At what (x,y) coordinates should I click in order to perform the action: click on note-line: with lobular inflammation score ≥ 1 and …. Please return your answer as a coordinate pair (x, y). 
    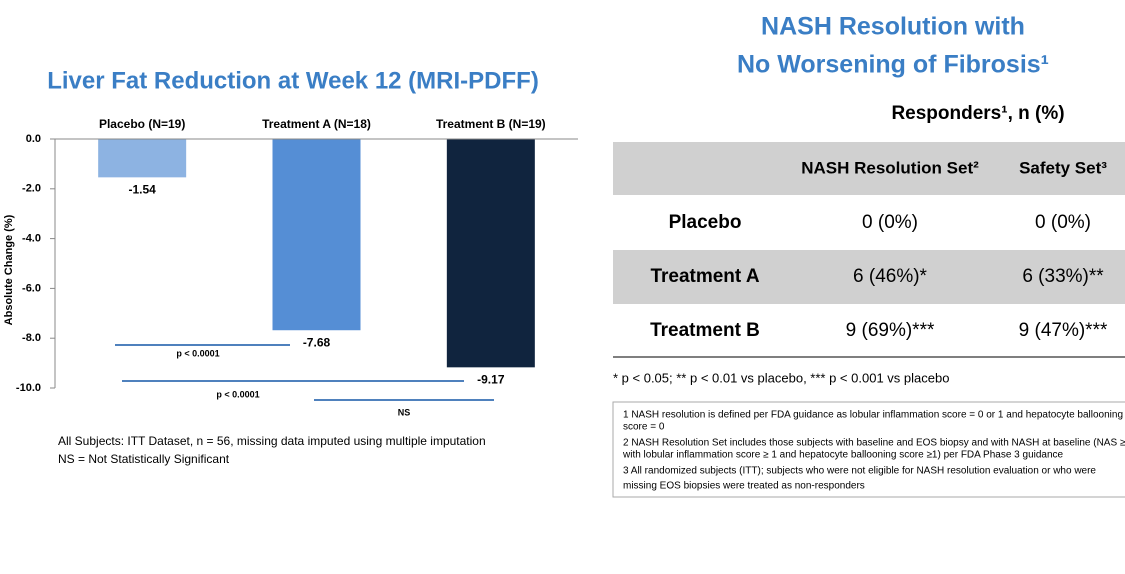
    Looking at the image, I should click on (843, 455).